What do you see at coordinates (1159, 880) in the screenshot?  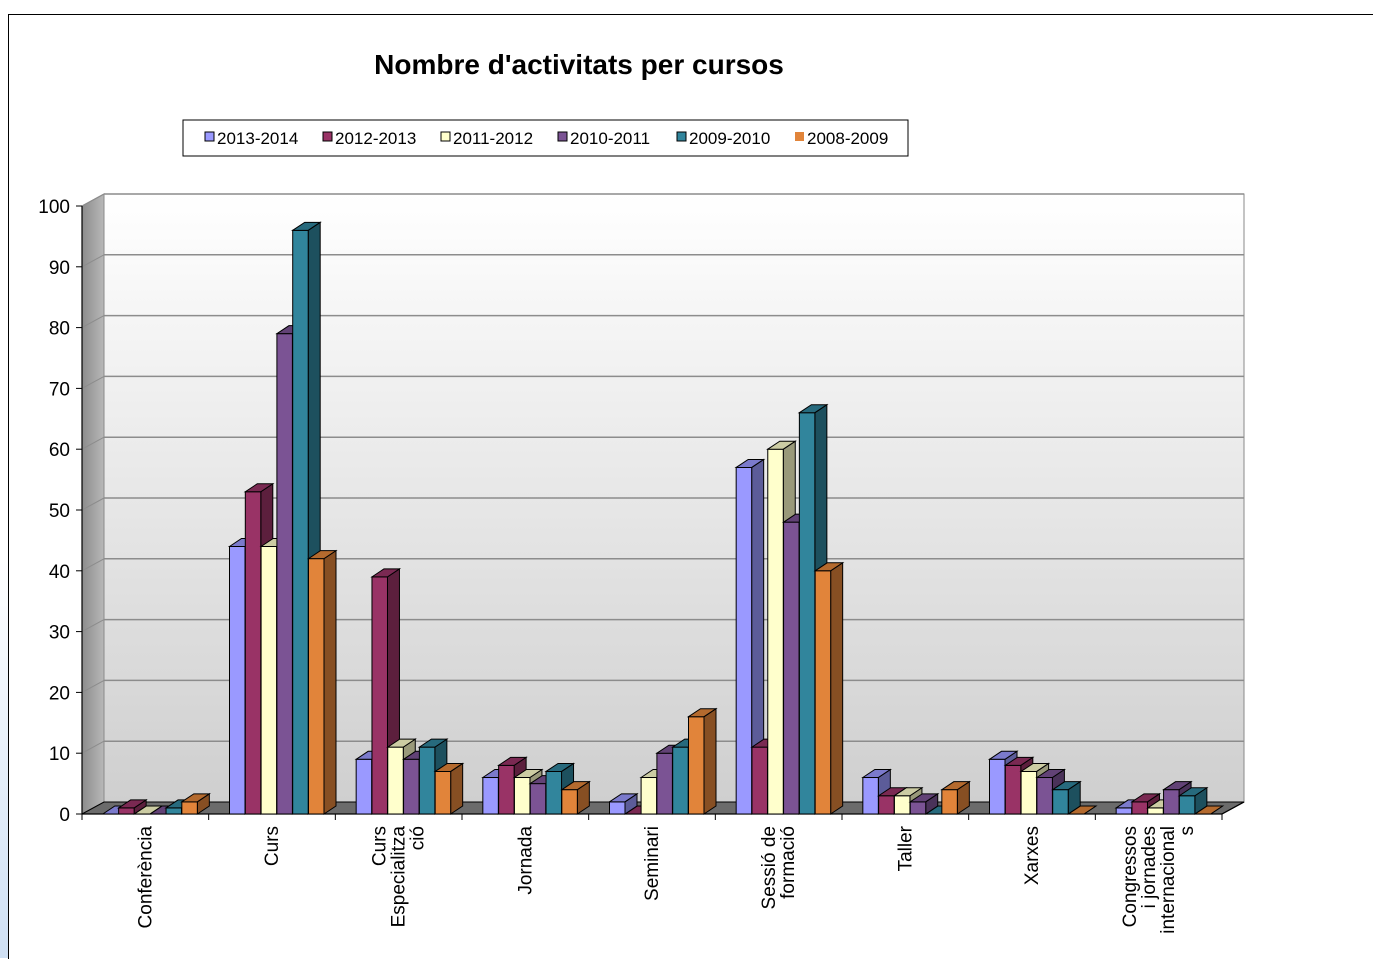 I see `x-tick-label: Congressosi jornadesinternacionals` at bounding box center [1159, 880].